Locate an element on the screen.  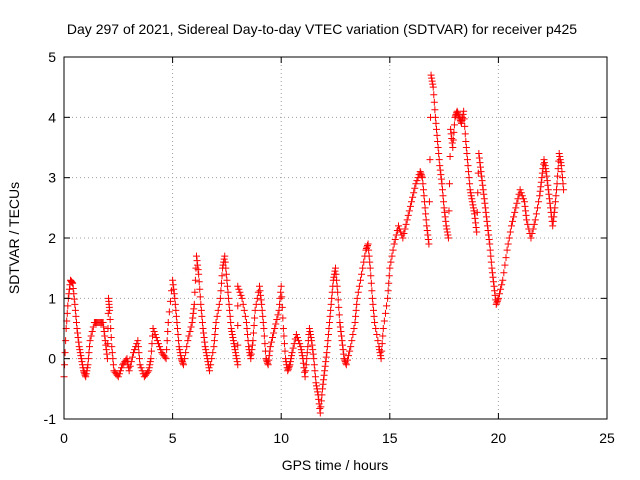
y-tick-label: 0 is located at coordinates (52, 359).